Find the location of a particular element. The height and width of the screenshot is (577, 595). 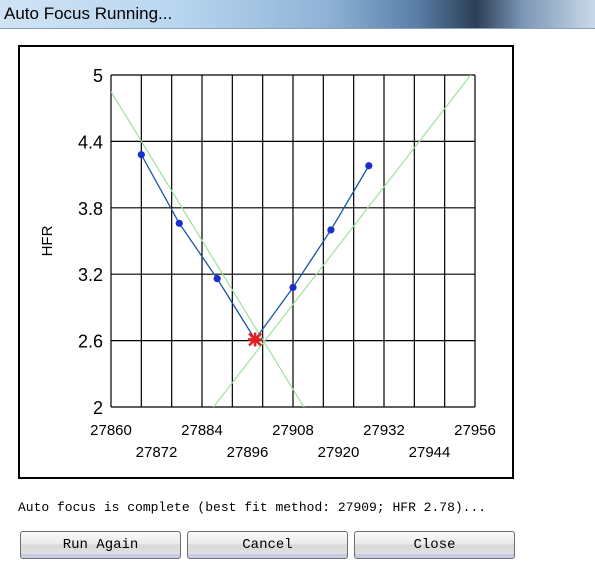

y-tick-label: 3.2 is located at coordinates (90, 275).